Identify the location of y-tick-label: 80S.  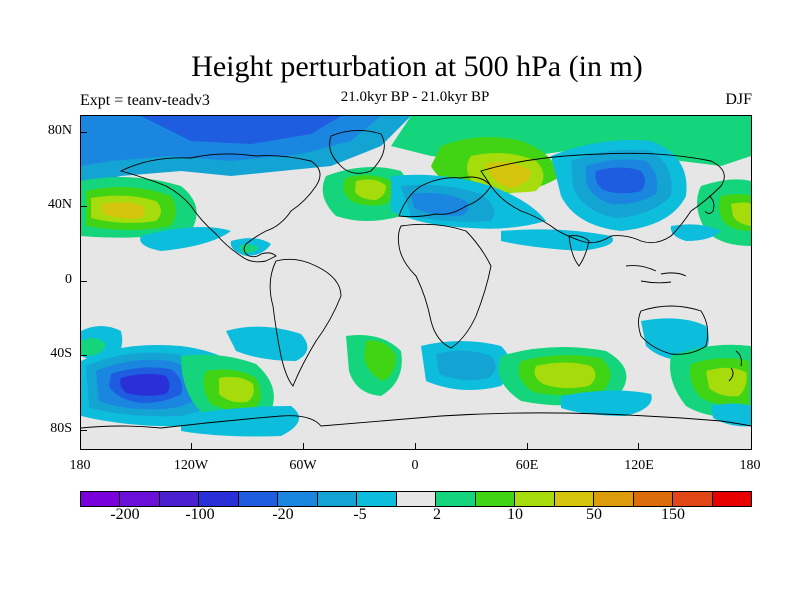
(61, 428).